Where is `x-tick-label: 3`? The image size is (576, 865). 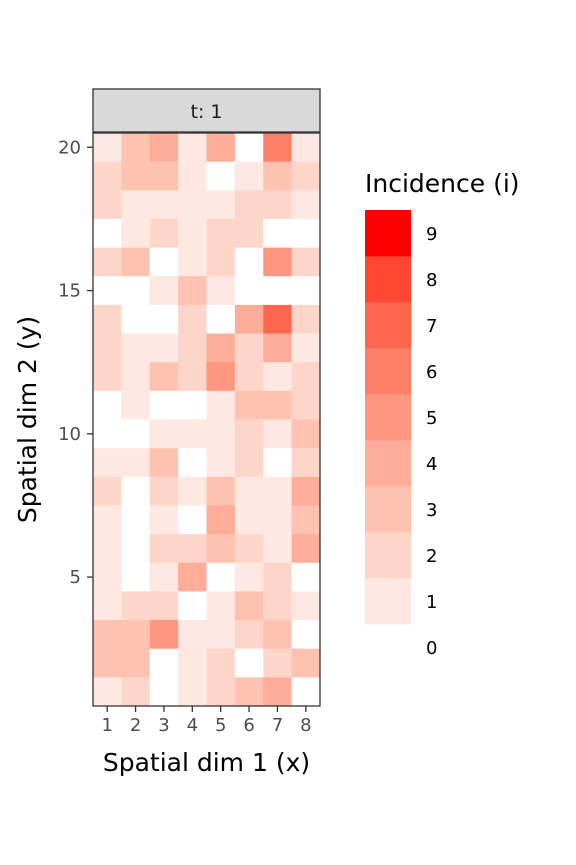
x-tick-label: 3 is located at coordinates (163, 725).